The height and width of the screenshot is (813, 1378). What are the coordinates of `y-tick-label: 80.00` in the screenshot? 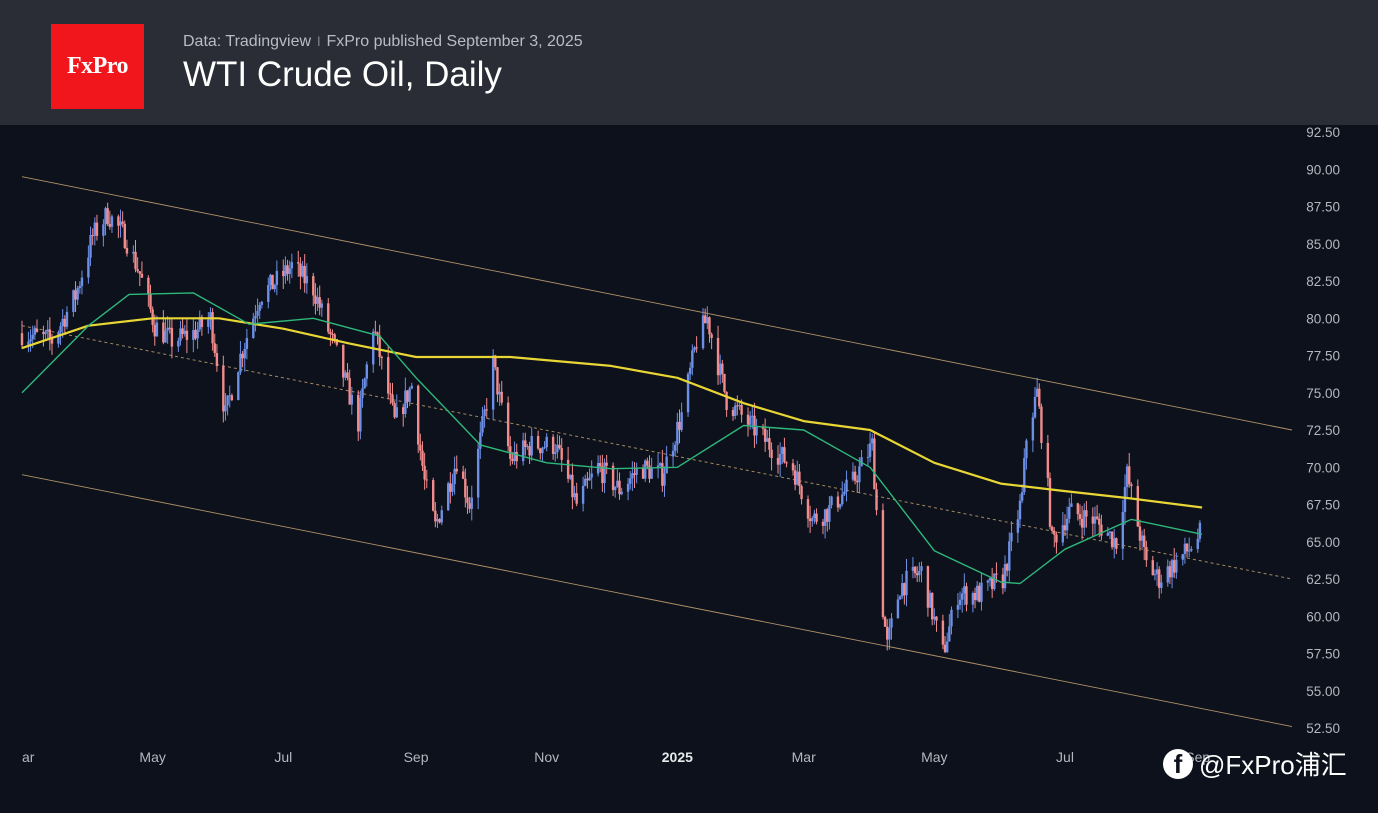 It's located at (1323, 318).